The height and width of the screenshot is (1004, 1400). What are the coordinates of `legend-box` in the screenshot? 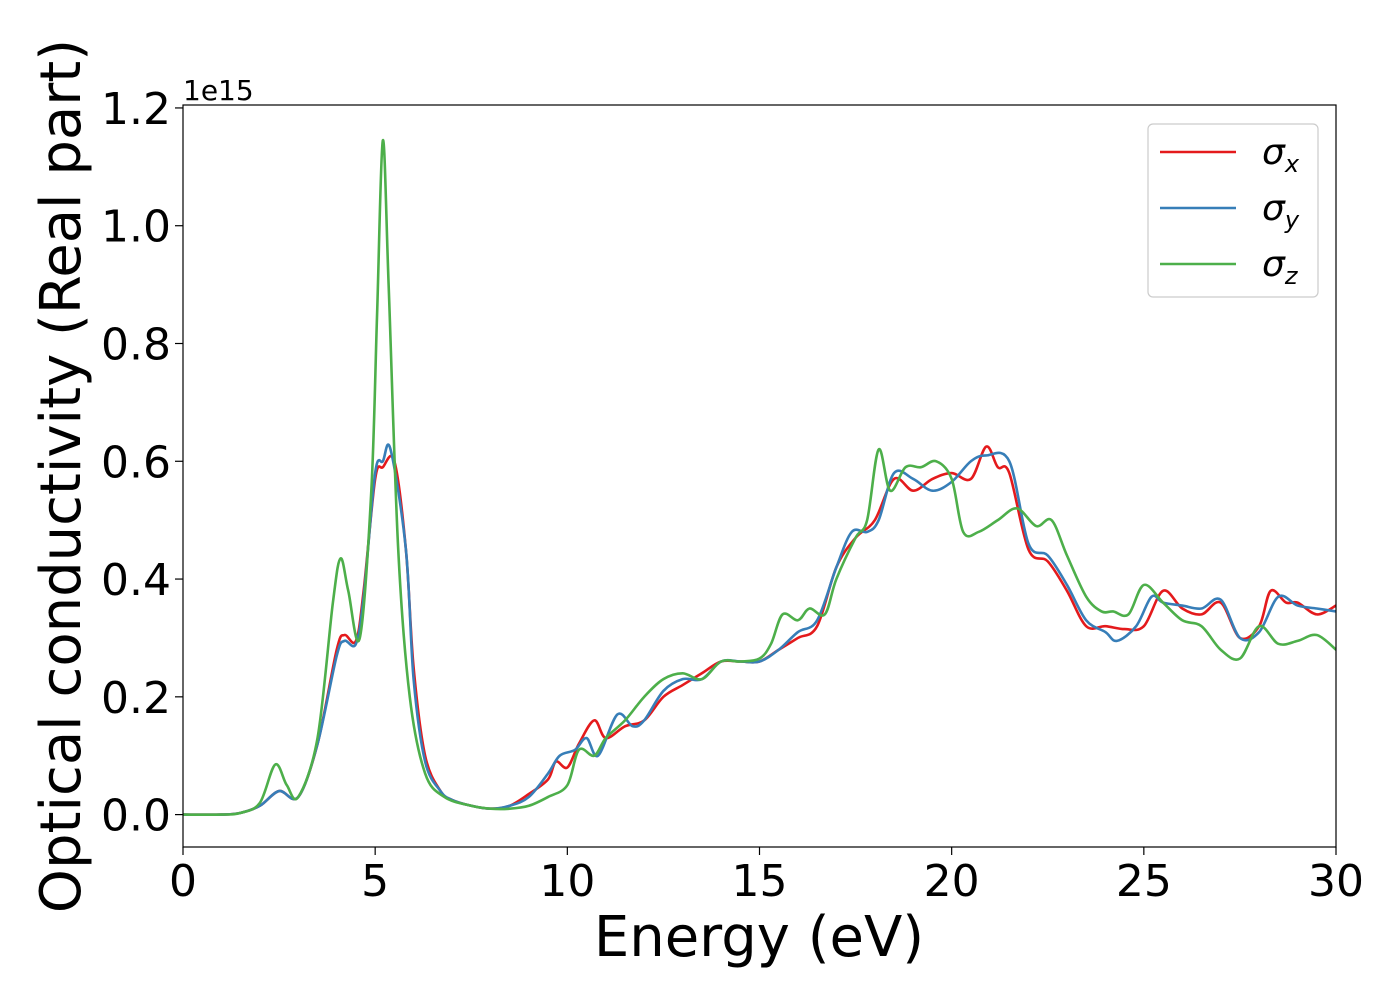 It's located at (1233, 210).